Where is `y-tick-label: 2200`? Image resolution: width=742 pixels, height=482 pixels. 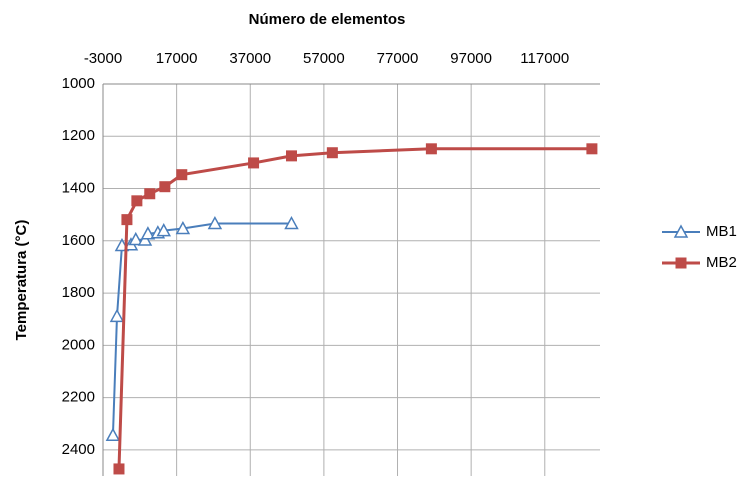 y-tick-label: 2200 is located at coordinates (78, 397).